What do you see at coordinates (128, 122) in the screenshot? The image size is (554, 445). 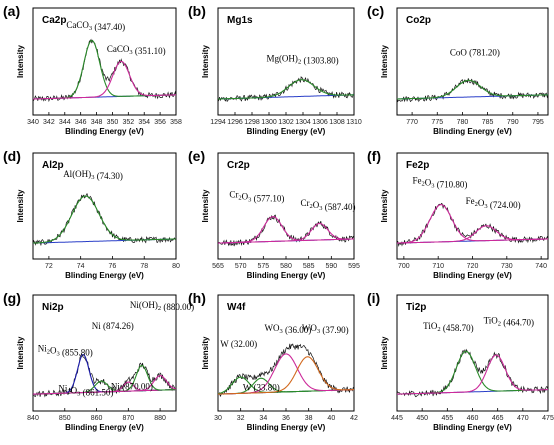 I see `x-tick-label: 352` at bounding box center [128, 122].